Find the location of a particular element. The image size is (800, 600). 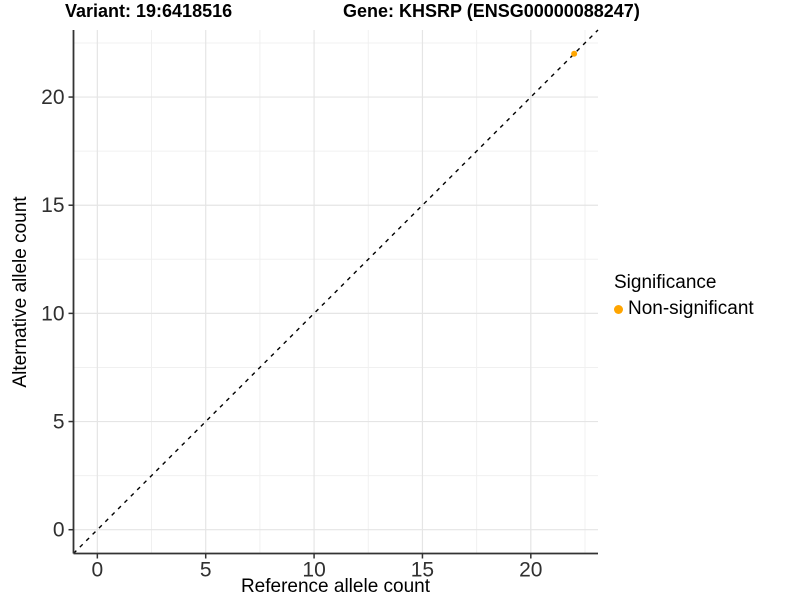

y-tick-label: 5 is located at coordinates (59, 422).